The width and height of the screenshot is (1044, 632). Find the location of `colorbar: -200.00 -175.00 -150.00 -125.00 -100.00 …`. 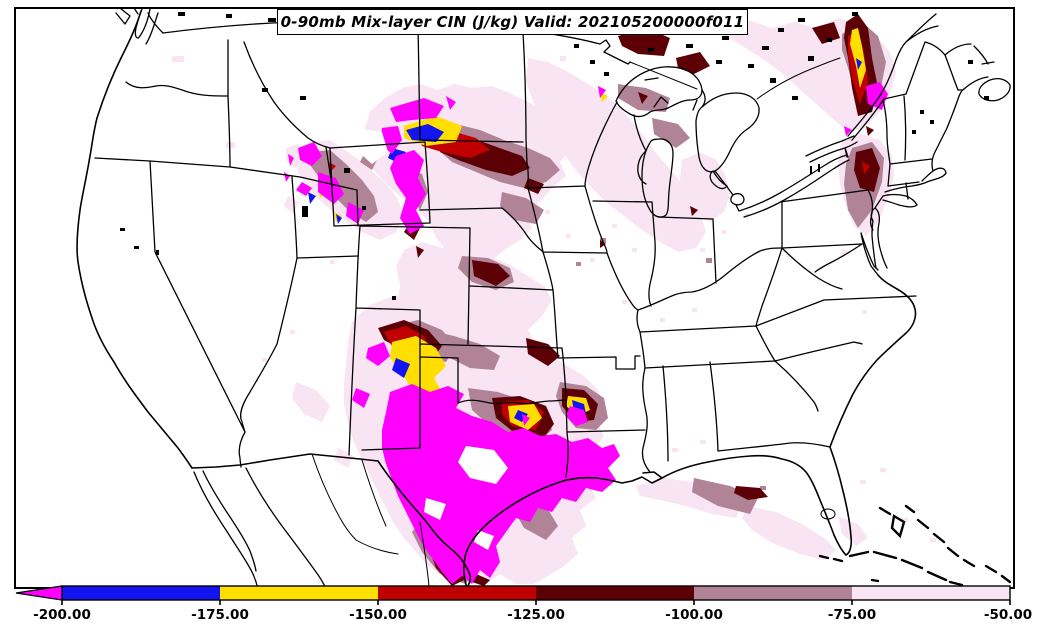

colorbar: -200.00 -175.00 -150.00 -125.00 -100.00 … is located at coordinates (523, 604).